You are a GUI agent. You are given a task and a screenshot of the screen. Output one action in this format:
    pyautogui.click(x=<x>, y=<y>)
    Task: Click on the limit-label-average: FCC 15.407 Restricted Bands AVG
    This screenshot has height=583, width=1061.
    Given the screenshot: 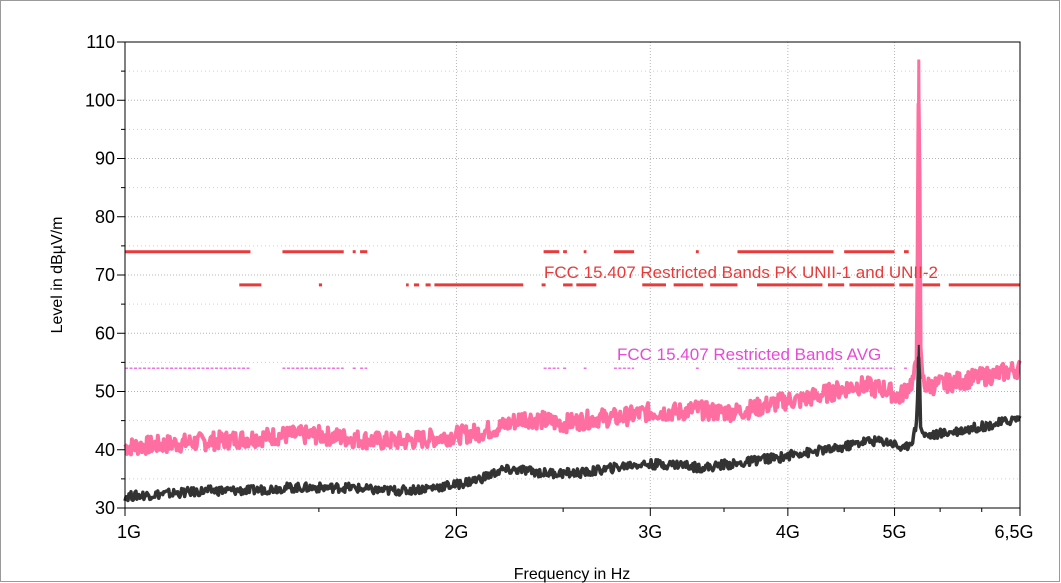 What is the action you would take?
    pyautogui.click(x=749, y=354)
    